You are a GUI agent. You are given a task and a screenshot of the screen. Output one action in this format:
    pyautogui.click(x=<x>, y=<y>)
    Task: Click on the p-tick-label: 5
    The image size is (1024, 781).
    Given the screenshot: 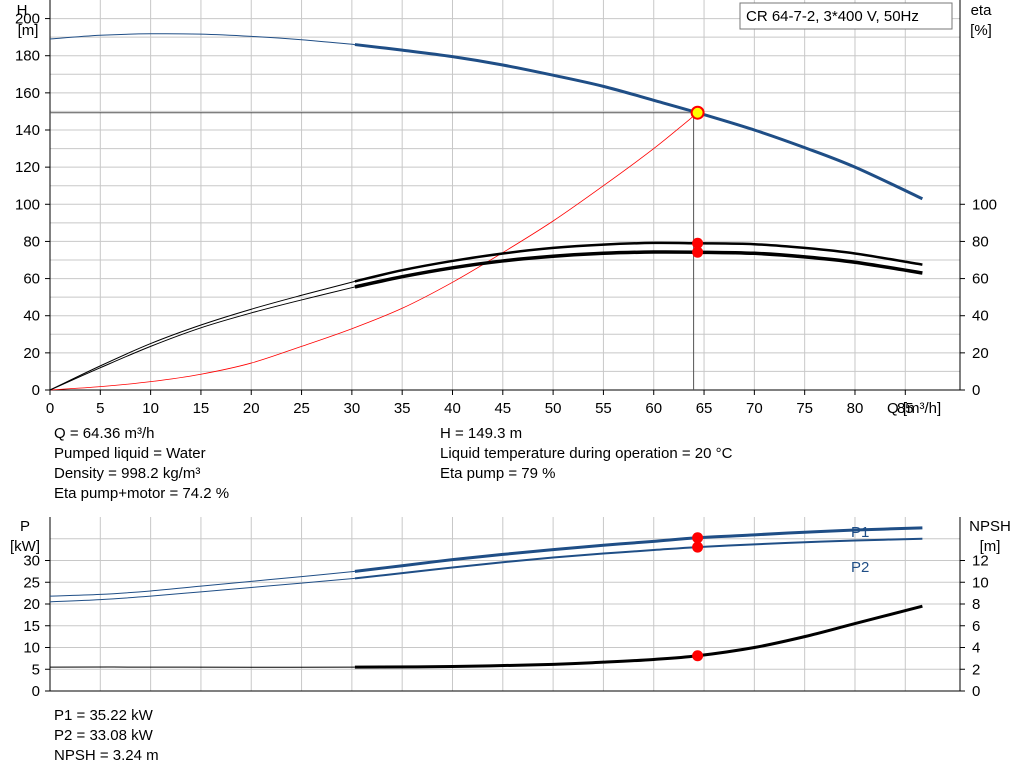 What is the action you would take?
    pyautogui.click(x=36, y=669)
    